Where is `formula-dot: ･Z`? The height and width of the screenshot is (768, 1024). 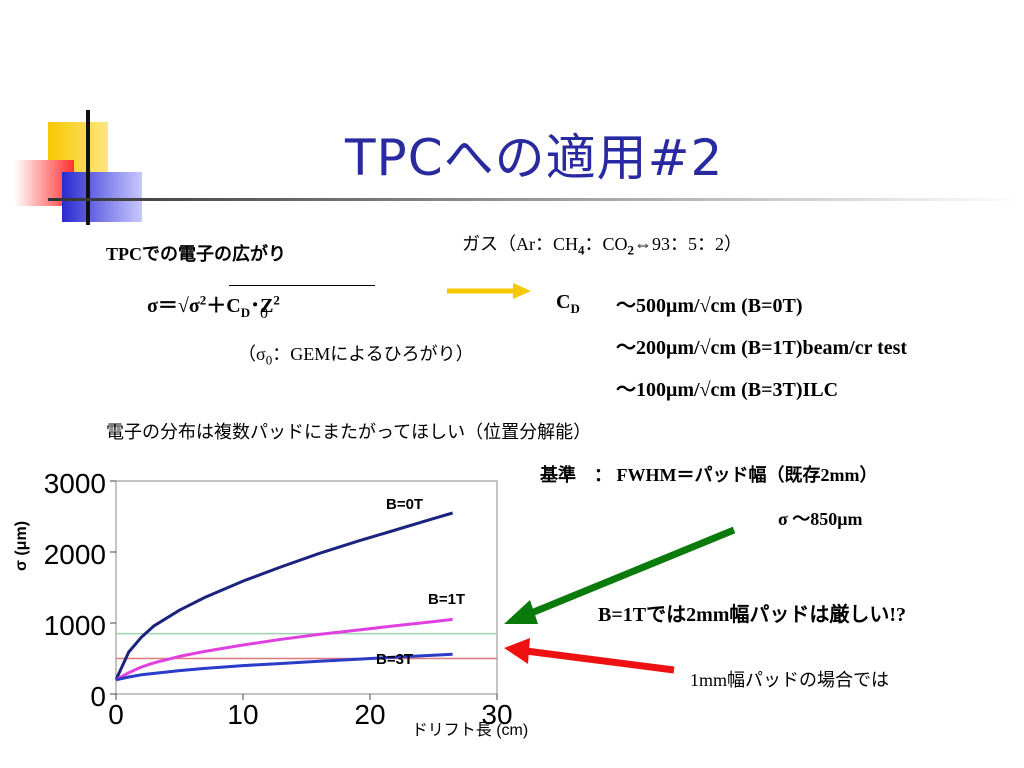
formula-dot: ･Z is located at coordinates (262, 306).